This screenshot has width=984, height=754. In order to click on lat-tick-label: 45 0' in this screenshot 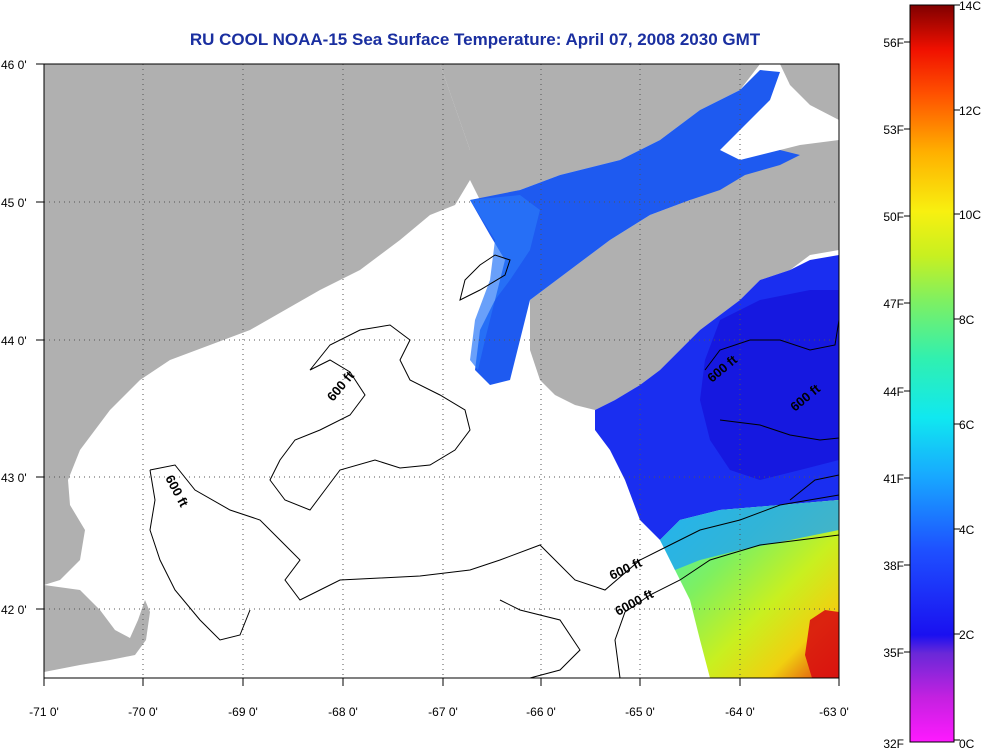, I will do `click(14, 203)`.